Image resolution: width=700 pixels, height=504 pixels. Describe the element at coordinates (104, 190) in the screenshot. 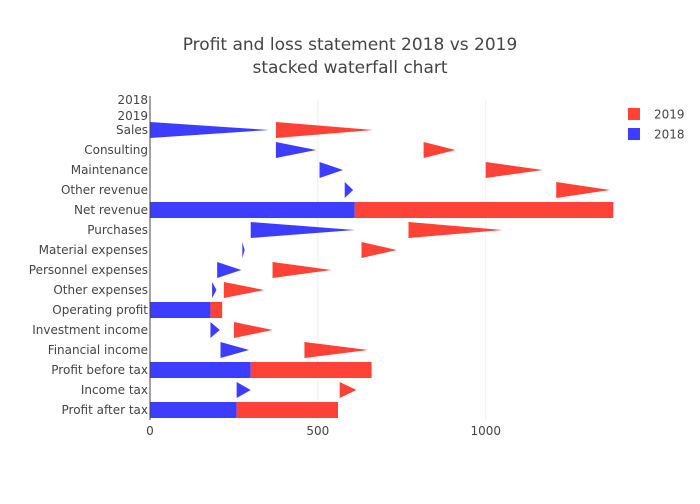

I see `y-tick-label-other-revenue: Other revenue` at that location.